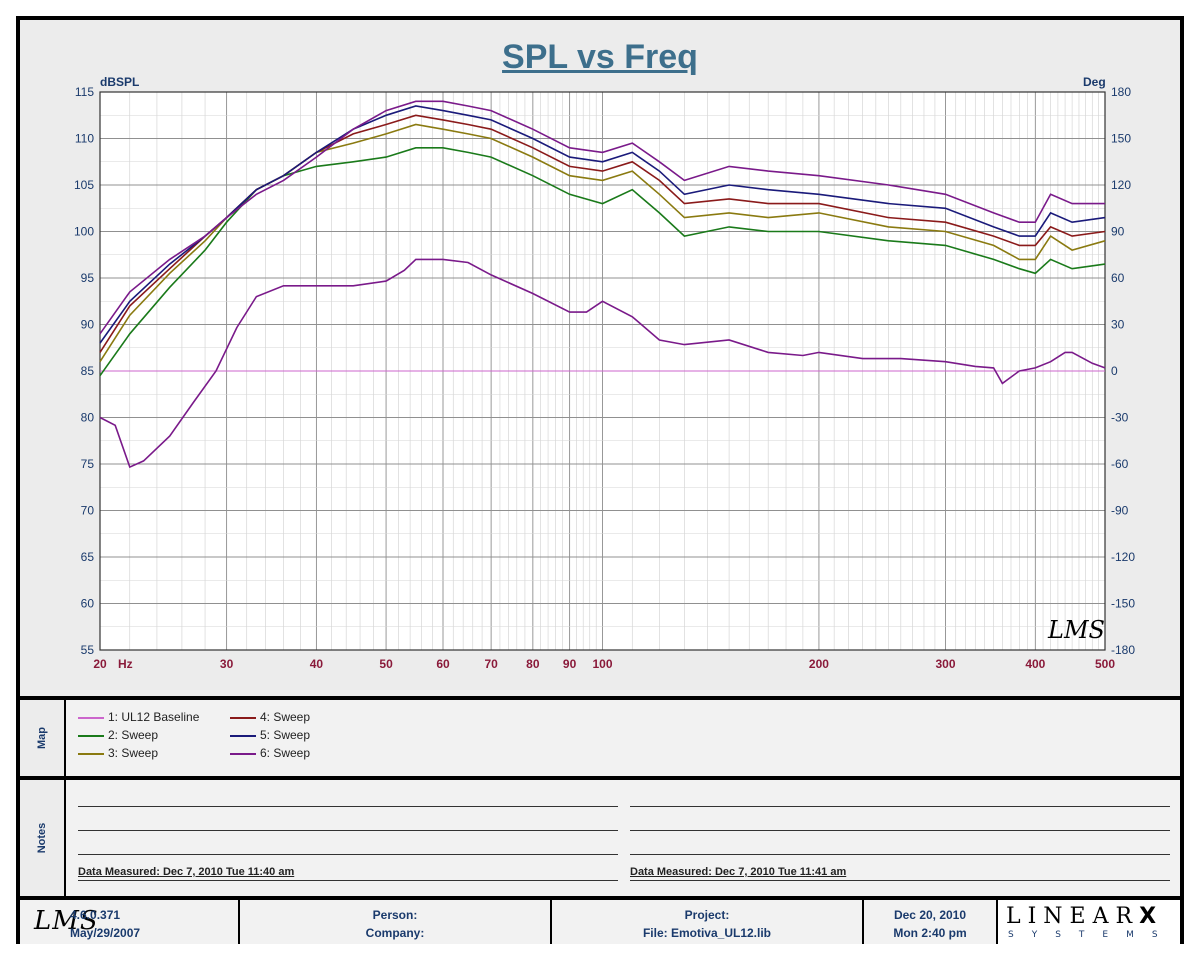 The image size is (1200, 960). What do you see at coordinates (738, 872) in the screenshot?
I see `data-measured-right: Data Measured: Dec 7, 2010 Tue 11:41 am` at bounding box center [738, 872].